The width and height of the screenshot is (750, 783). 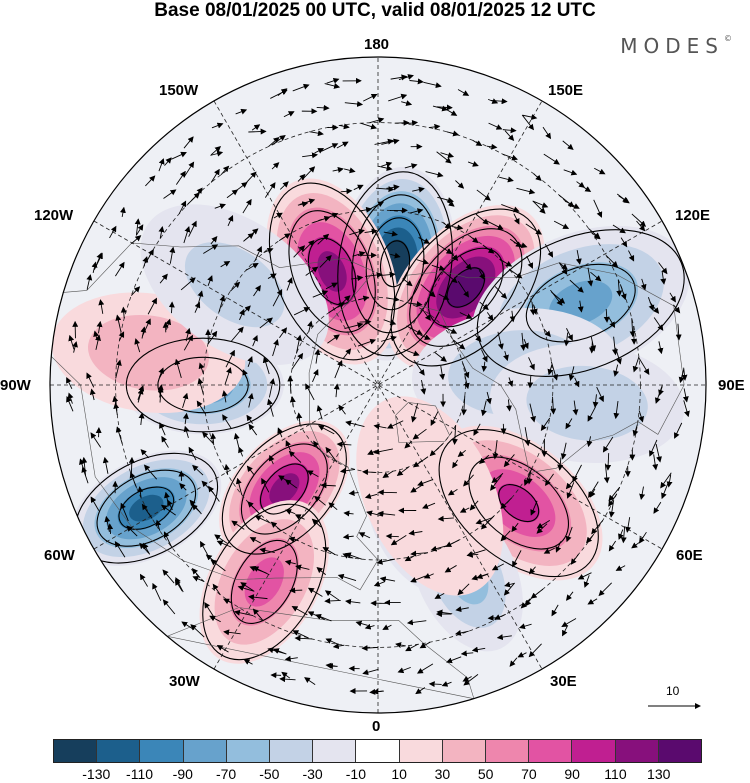 I want to click on brand-mark: ©, so click(x=728, y=38).